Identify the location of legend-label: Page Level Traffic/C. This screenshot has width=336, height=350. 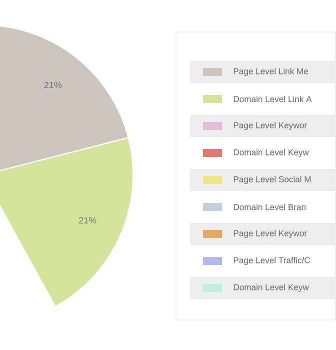
(272, 261).